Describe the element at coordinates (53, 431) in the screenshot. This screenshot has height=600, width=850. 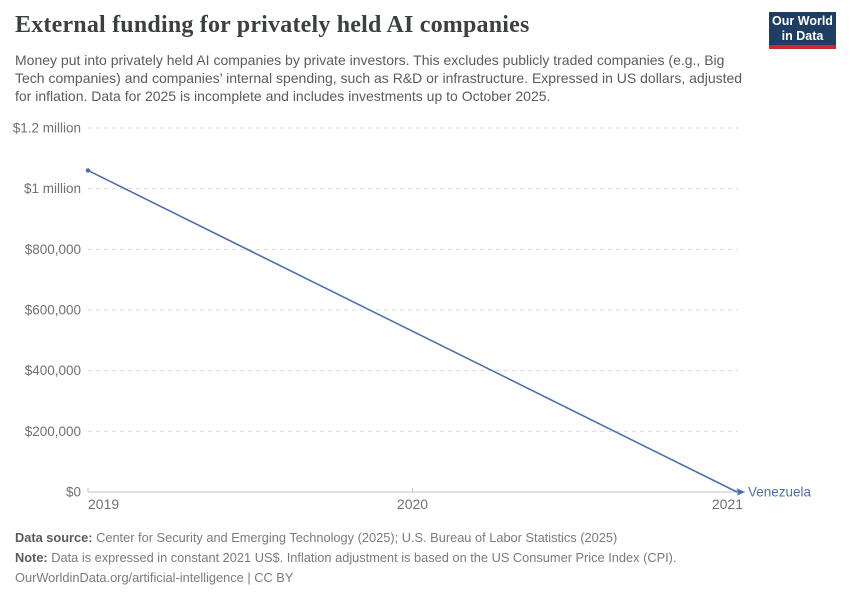
I see `y-tick-label: $200,000` at that location.